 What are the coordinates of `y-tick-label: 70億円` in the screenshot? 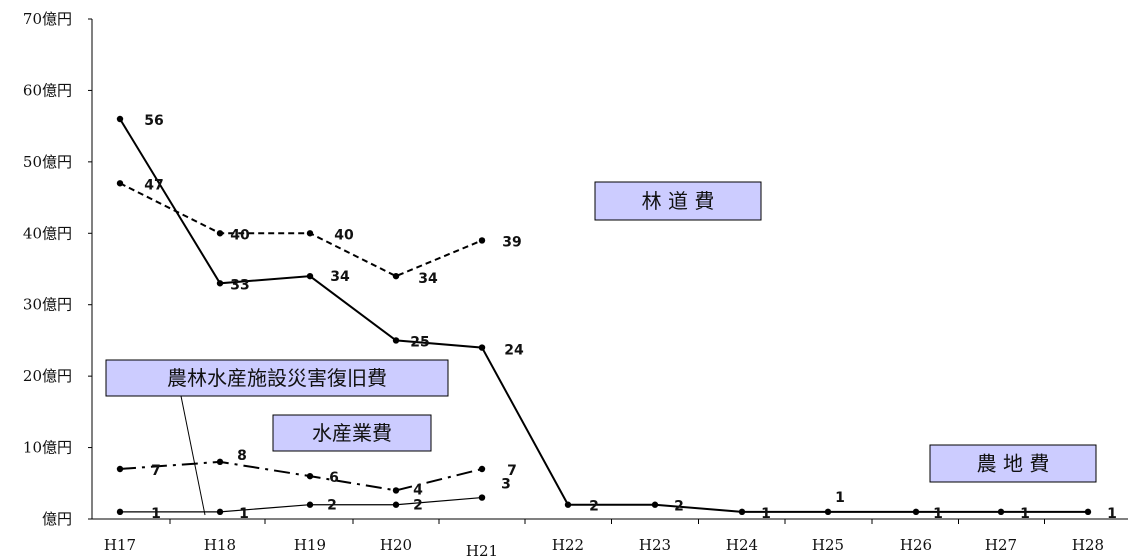 It's located at (47, 19).